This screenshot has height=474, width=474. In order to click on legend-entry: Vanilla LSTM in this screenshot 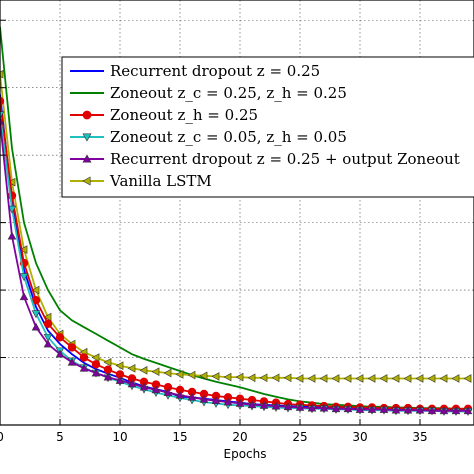, I will do `click(141, 181)`.